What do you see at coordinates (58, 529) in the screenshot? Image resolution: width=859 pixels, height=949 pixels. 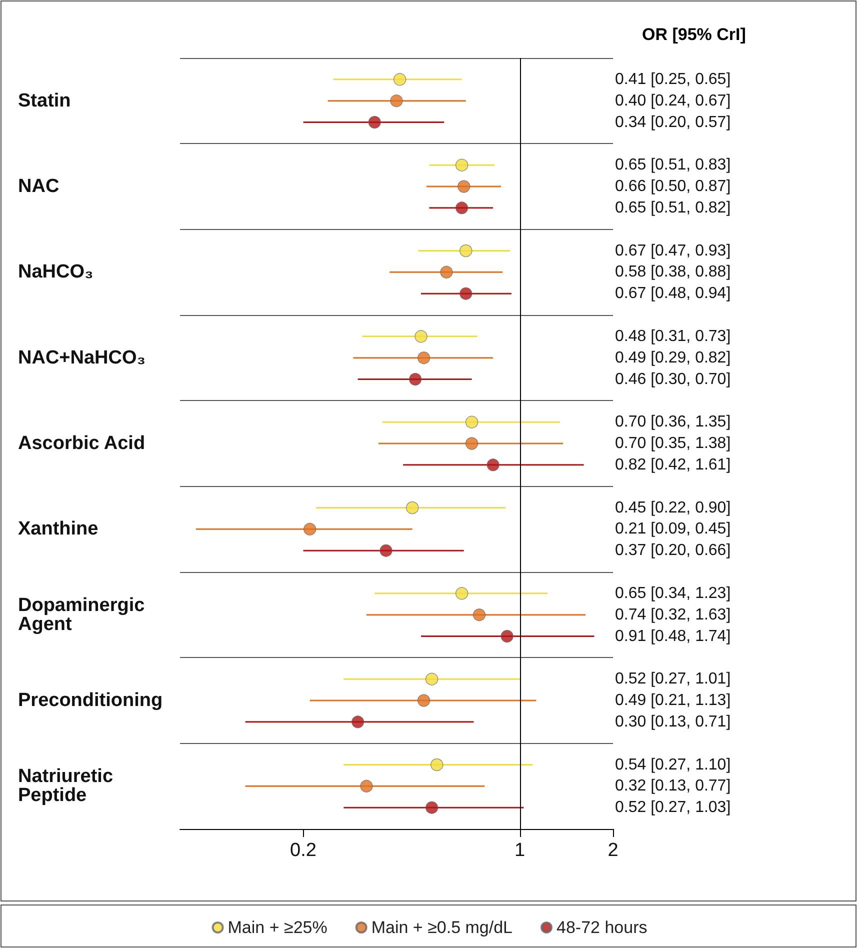 I see `y-tick-label: Xanthine` at bounding box center [58, 529].